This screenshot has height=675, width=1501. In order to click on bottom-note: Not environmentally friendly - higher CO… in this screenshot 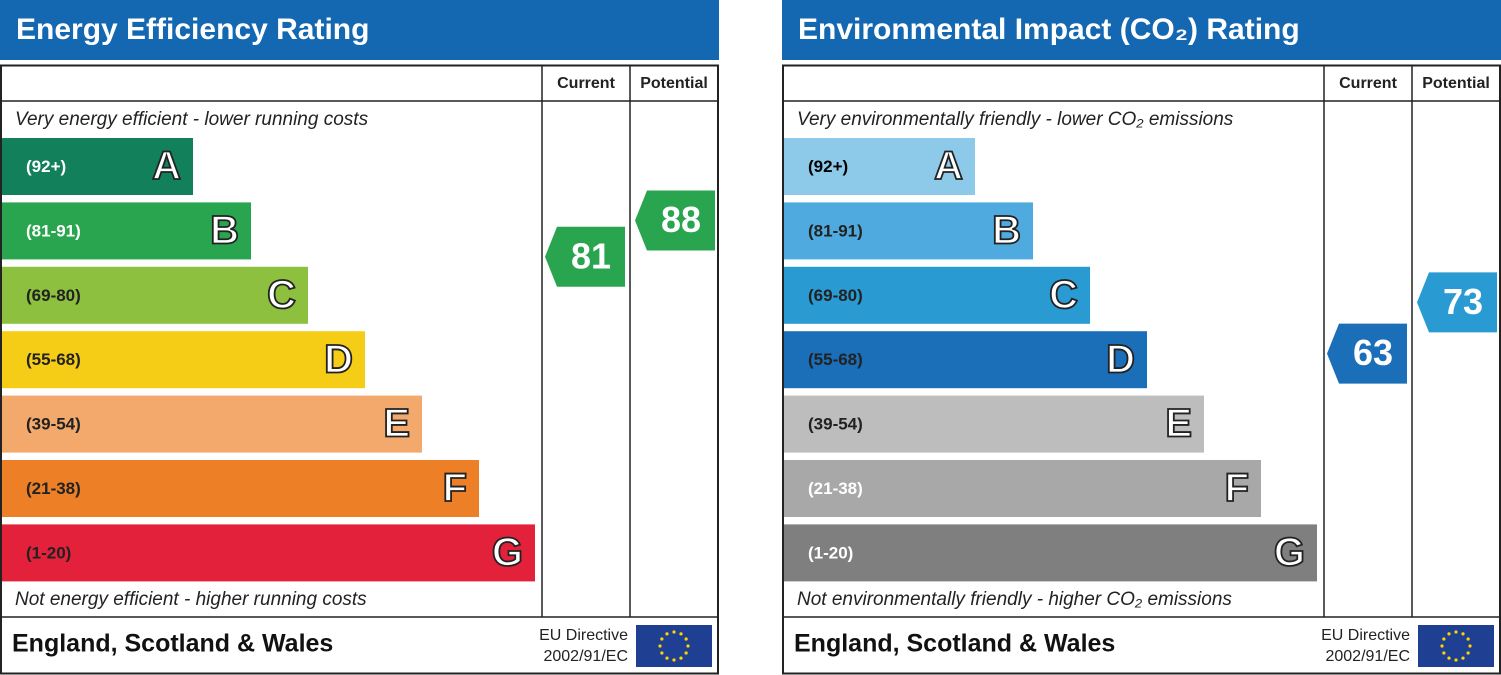, I will do `click(1014, 599)`.